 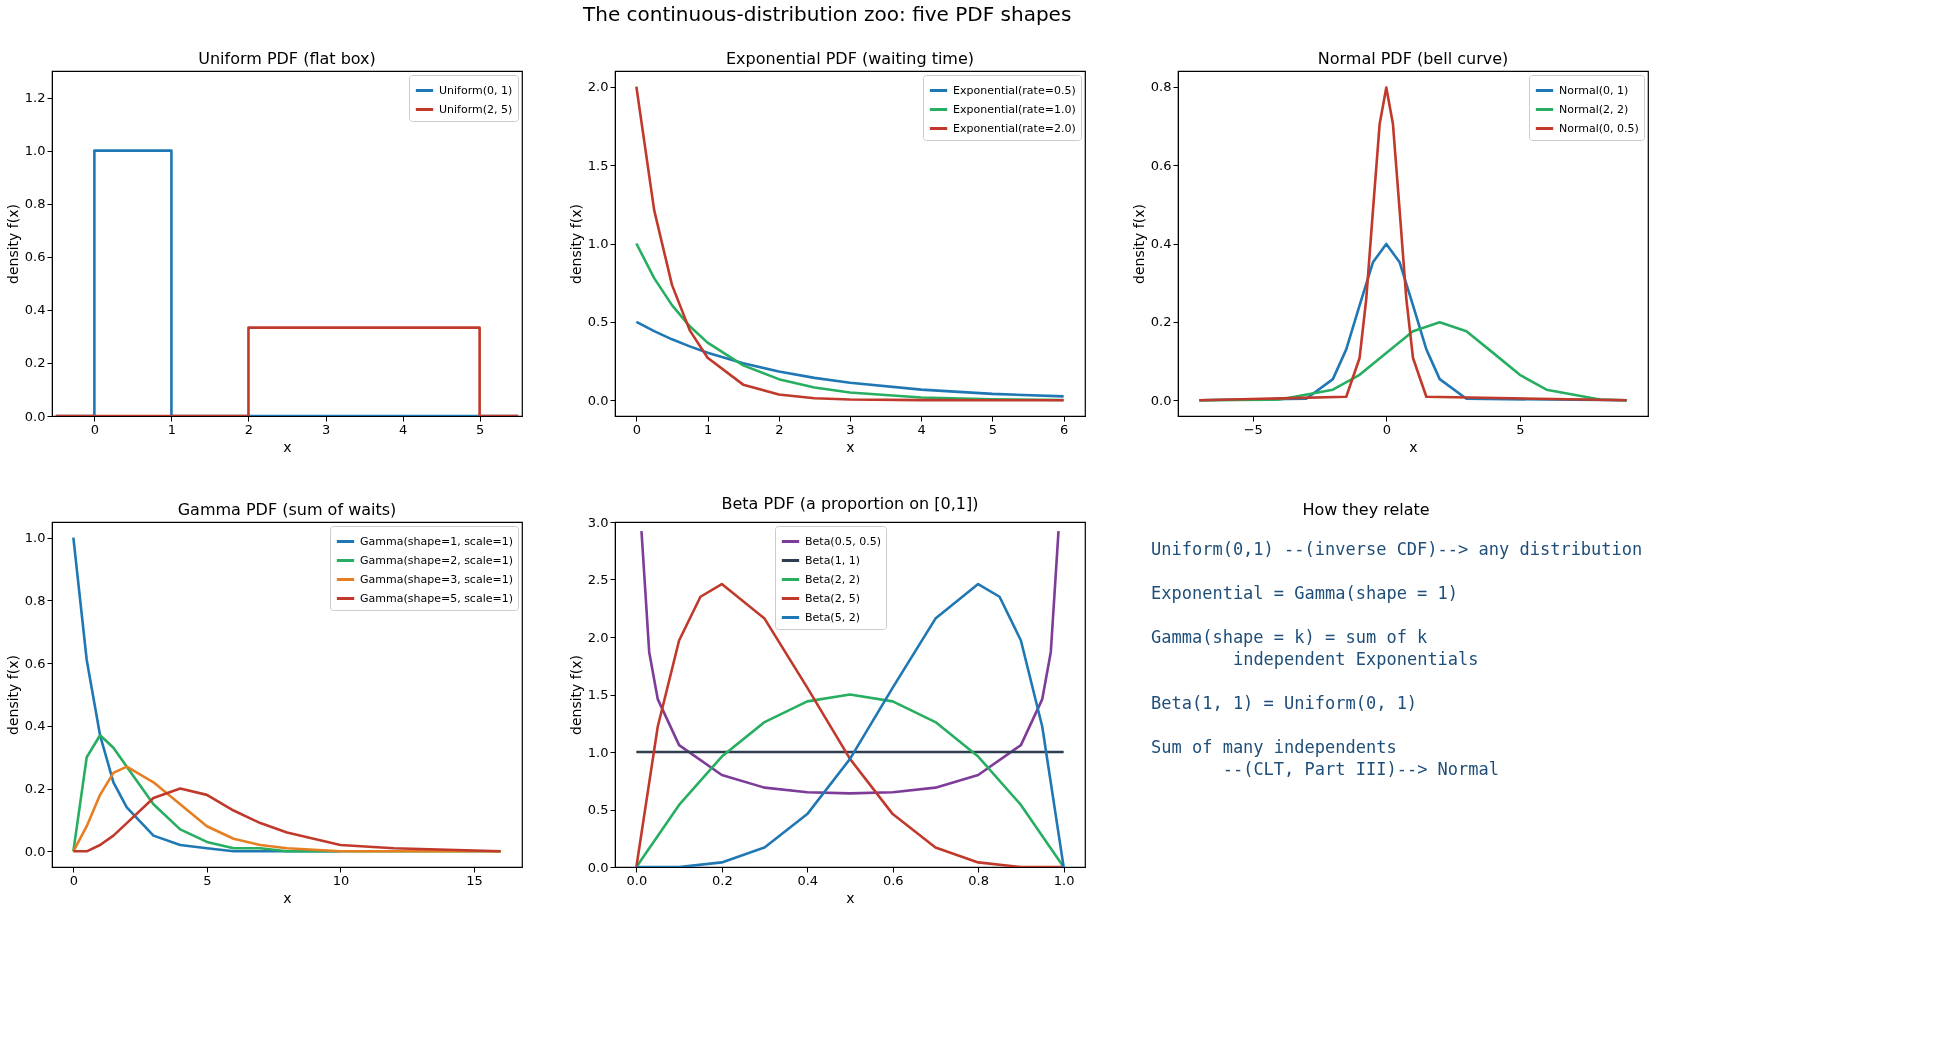 What do you see at coordinates (598, 579) in the screenshot?
I see `y-tick-label: 2.5` at bounding box center [598, 579].